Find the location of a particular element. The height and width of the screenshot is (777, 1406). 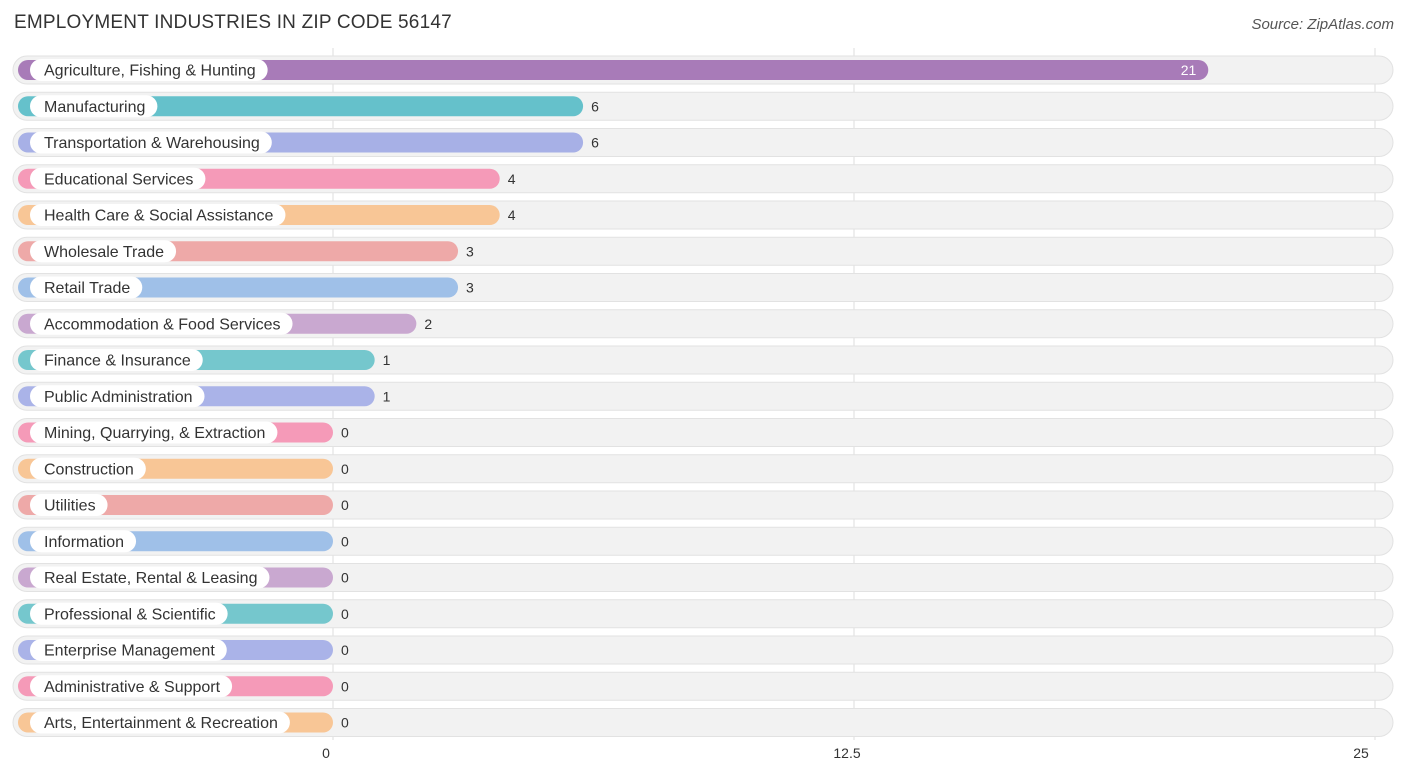

bar-label: Enterprise Management is located at coordinates (129, 651).